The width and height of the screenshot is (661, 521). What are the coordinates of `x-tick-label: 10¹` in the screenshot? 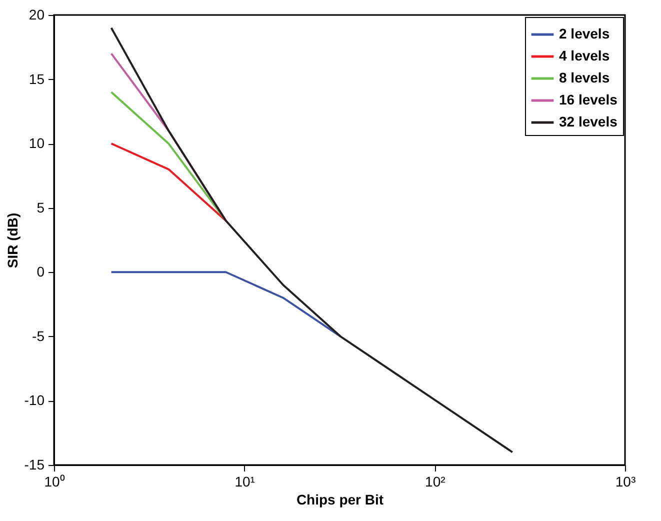 It's located at (245, 482).